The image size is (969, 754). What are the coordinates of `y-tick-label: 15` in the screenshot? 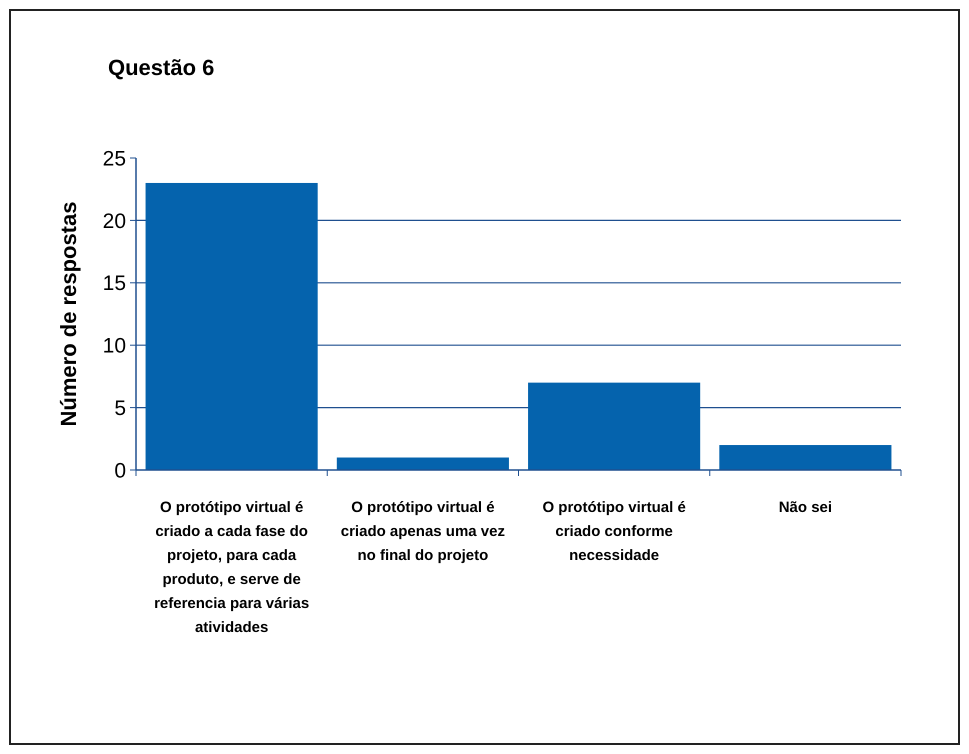 It's located at (114, 284).